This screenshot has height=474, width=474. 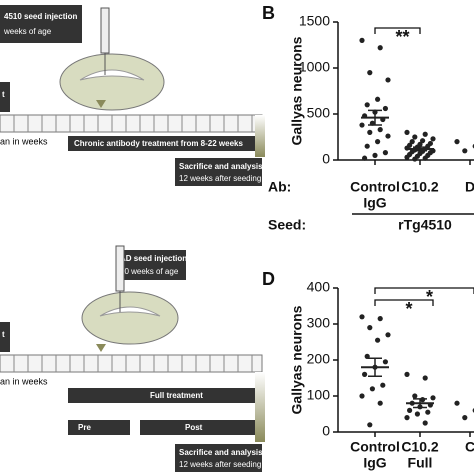 What do you see at coordinates (319, 359) in the screenshot?
I see `y-tick-label: 200` at bounding box center [319, 359].